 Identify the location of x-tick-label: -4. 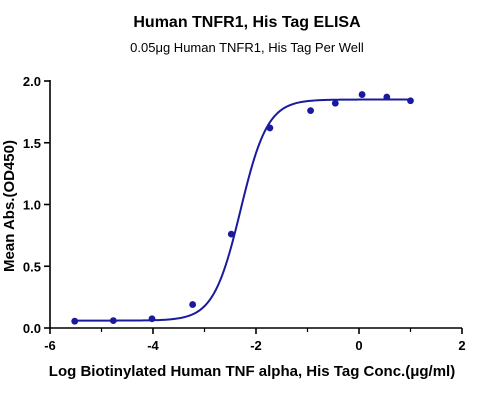
(153, 345).